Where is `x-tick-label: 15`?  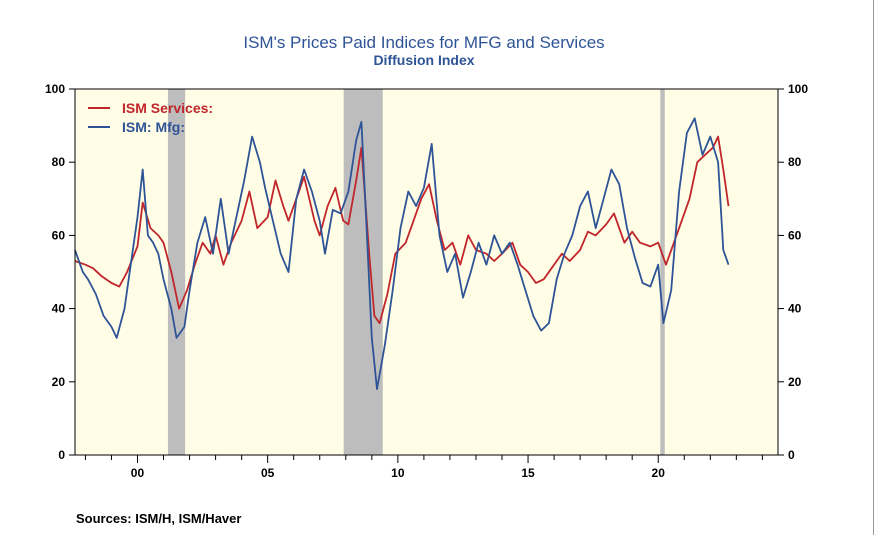
x-tick-label: 15 is located at coordinates (528, 473).